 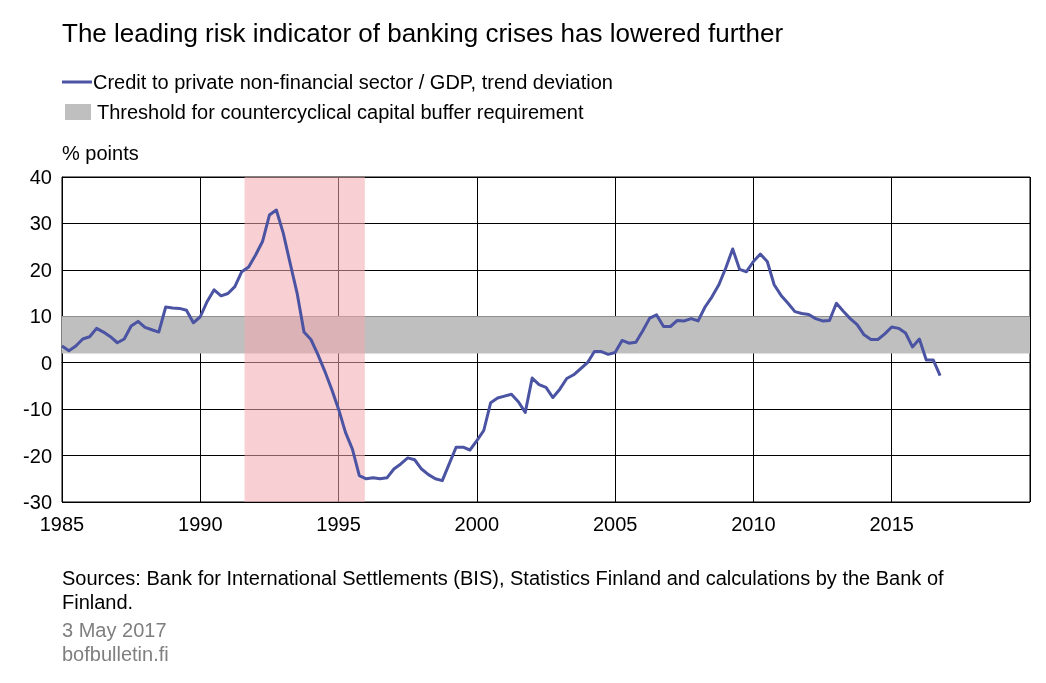 I want to click on x-tick-label: 1990, so click(x=200, y=524).